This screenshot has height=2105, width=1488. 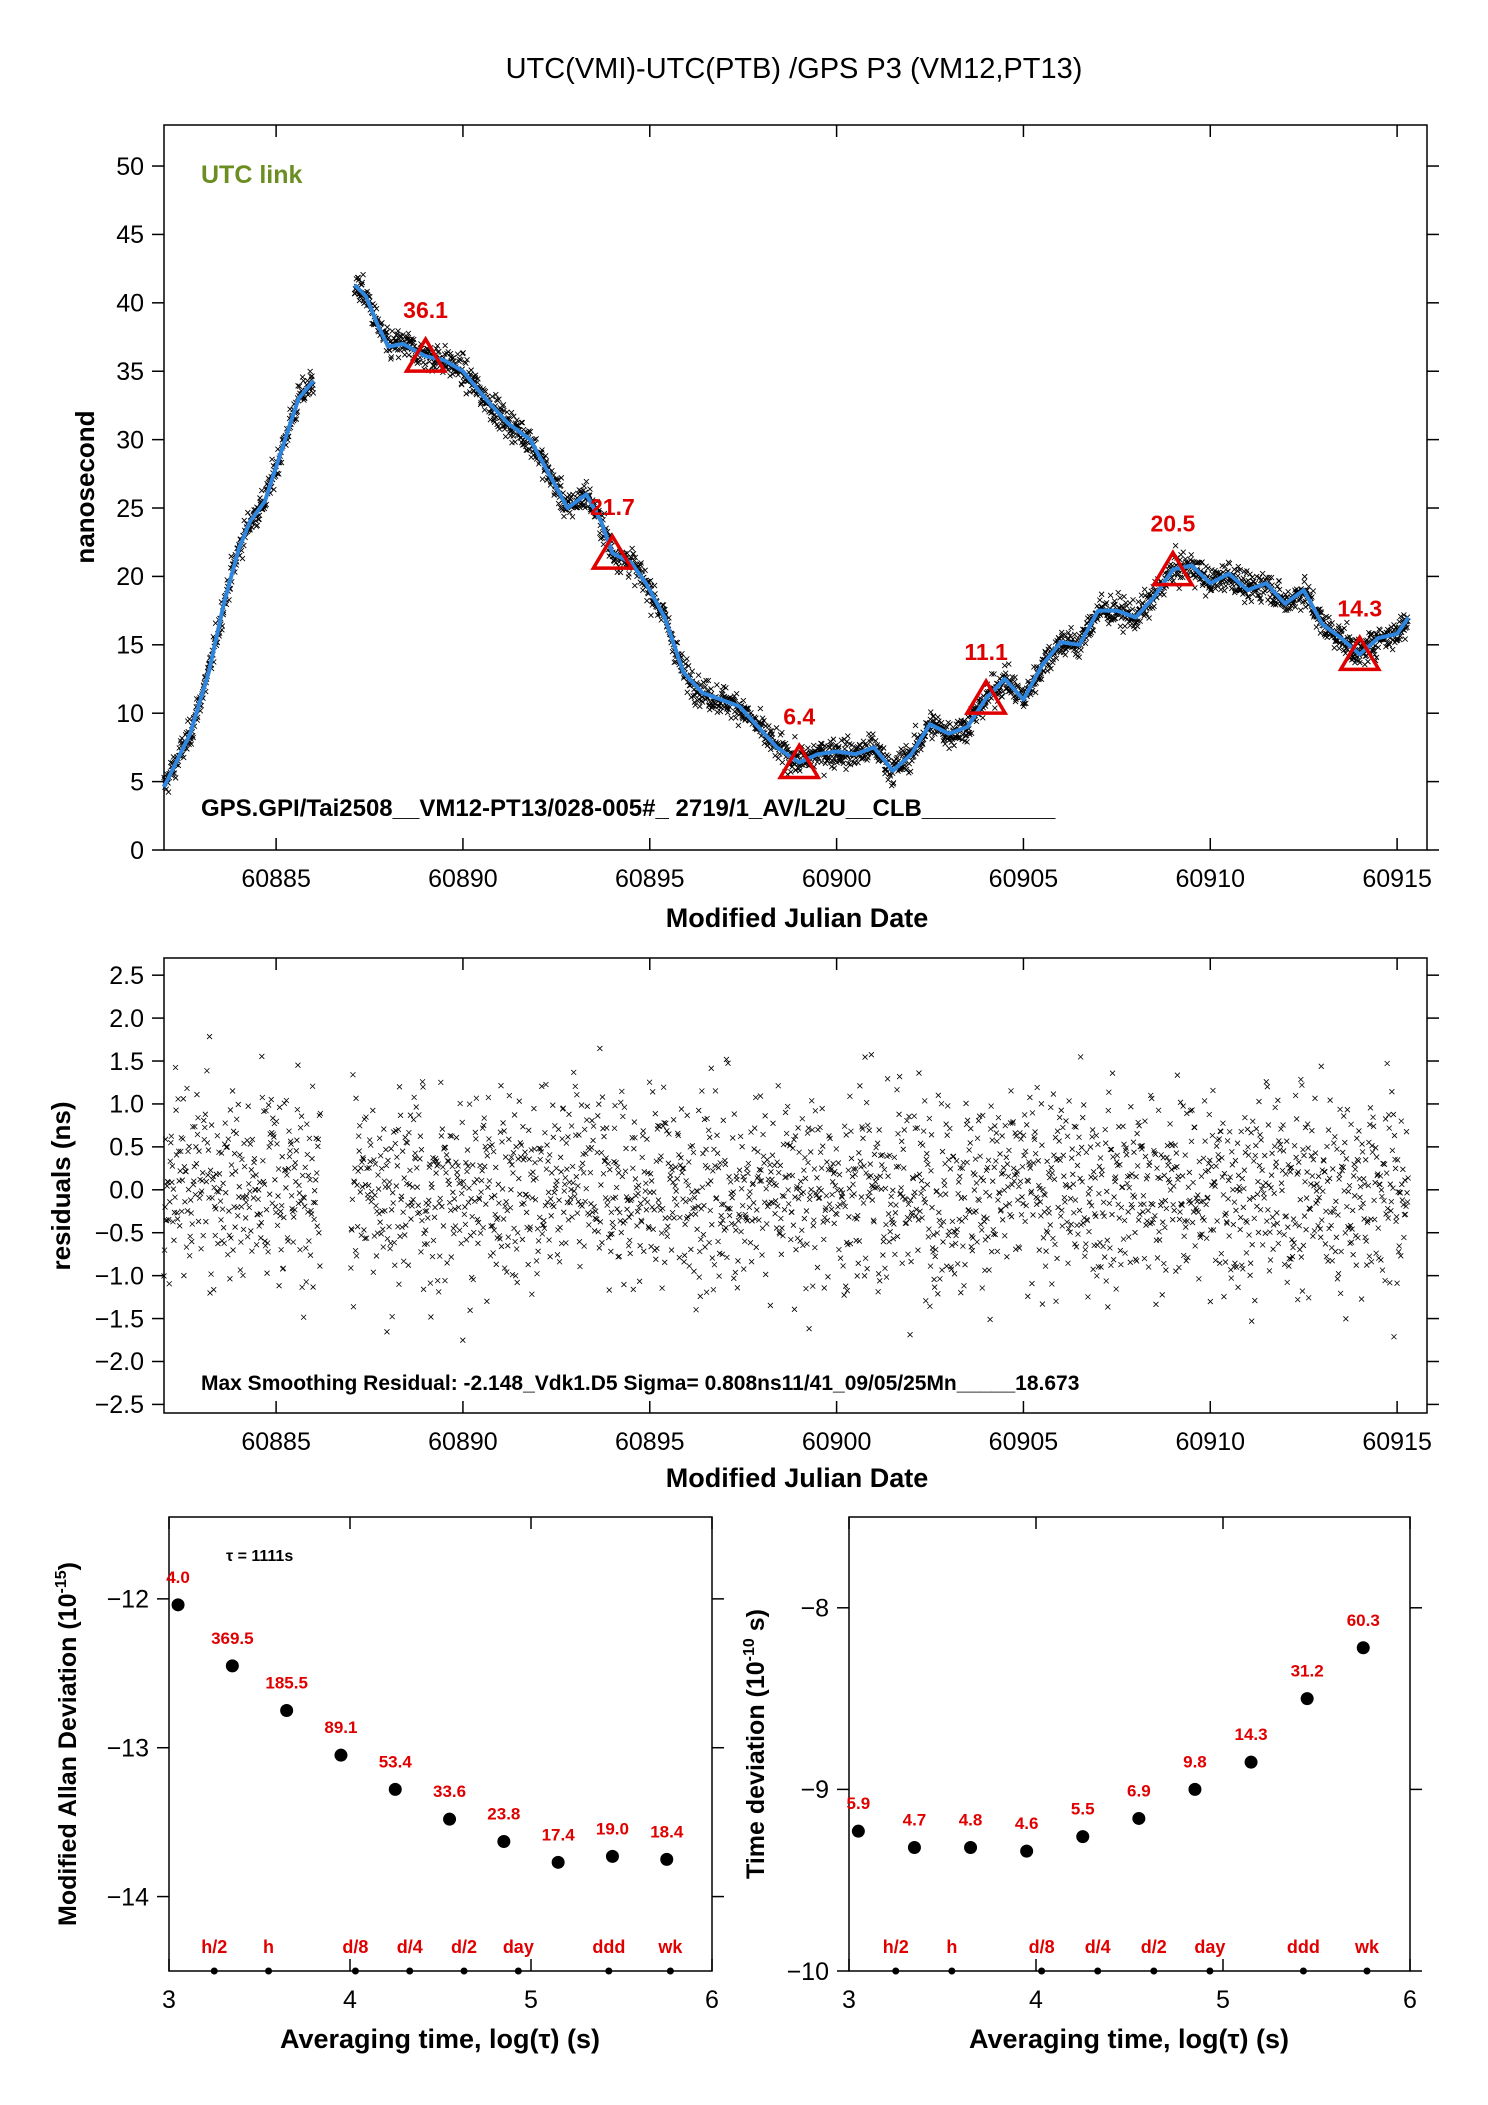 What do you see at coordinates (612, 507) in the screenshot?
I see `marker-label: 21.7` at bounding box center [612, 507].